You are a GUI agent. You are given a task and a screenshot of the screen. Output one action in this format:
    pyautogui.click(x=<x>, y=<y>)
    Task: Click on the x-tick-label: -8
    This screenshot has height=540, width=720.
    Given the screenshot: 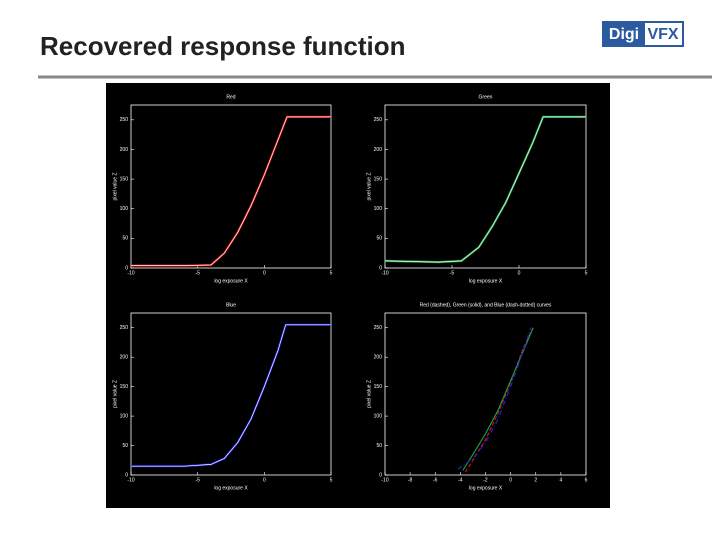 What is the action you would take?
    pyautogui.click(x=410, y=480)
    